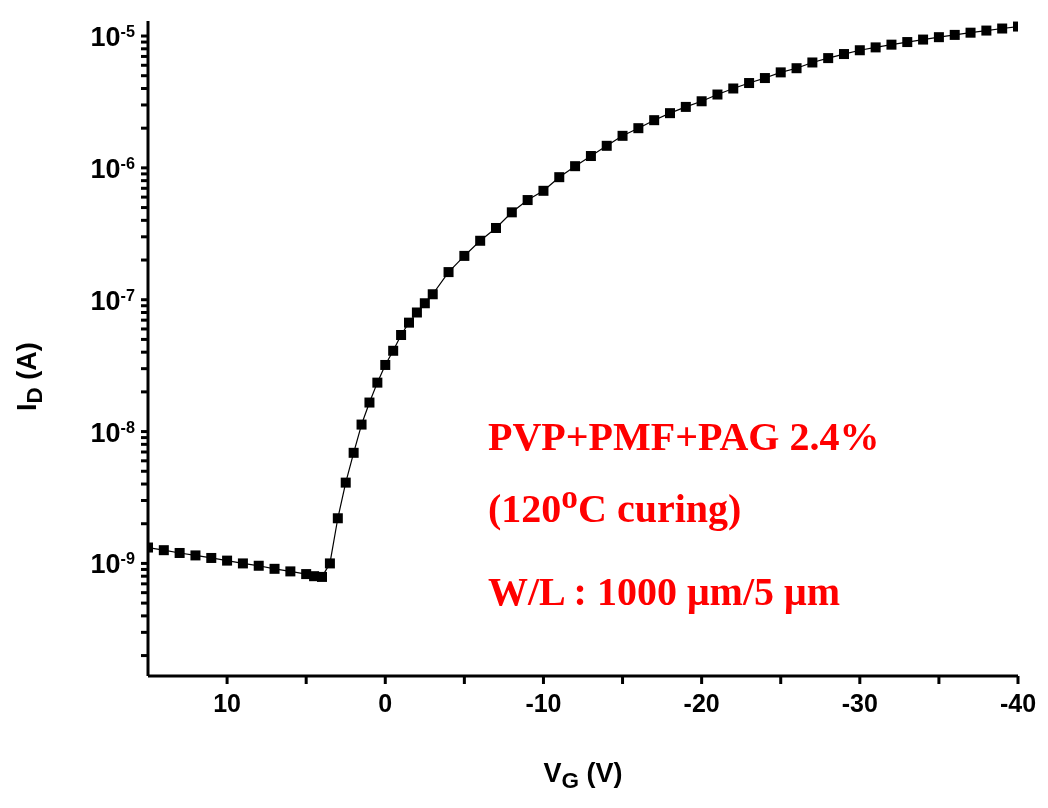  What do you see at coordinates (112, 168) in the screenshot?
I see `y-tick-label: 10$^{-6}$` at bounding box center [112, 168].